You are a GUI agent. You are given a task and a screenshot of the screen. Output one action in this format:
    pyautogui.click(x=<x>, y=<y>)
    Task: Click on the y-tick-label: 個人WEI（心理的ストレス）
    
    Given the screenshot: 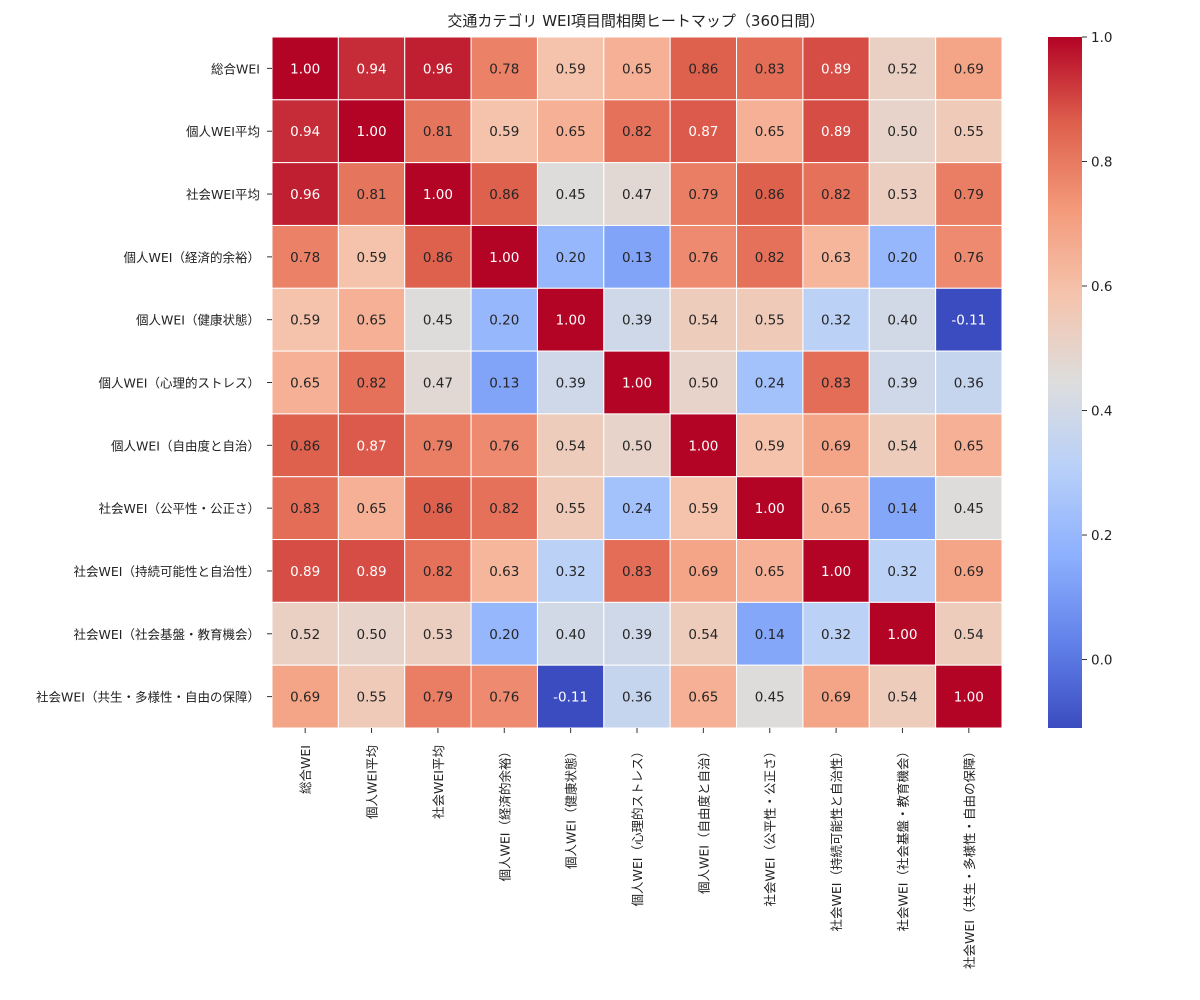 What is the action you would take?
    pyautogui.click(x=179, y=383)
    